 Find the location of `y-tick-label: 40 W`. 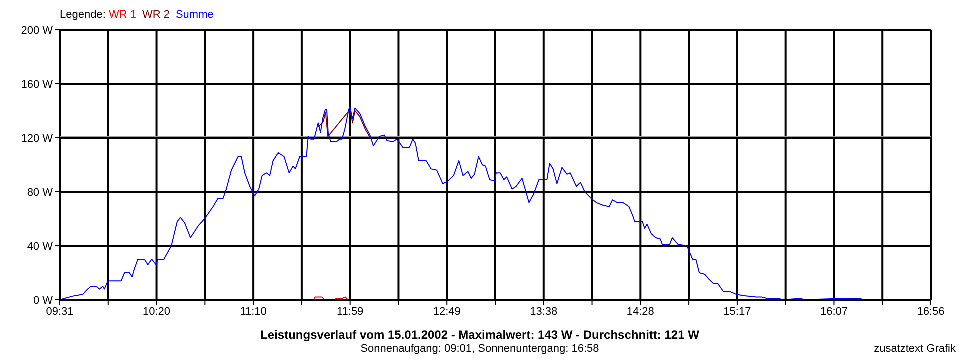

y-tick-label: 40 W is located at coordinates (40, 246).